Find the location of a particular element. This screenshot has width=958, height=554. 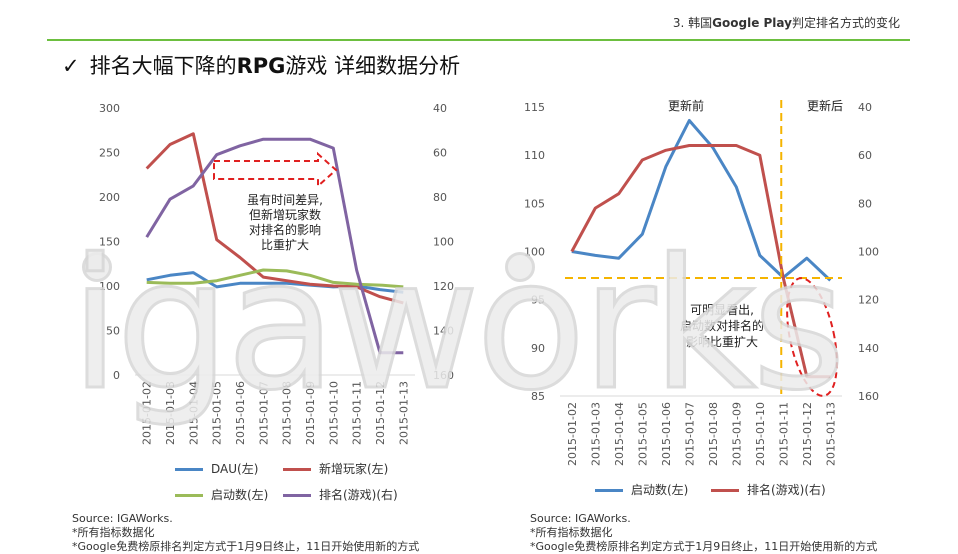

legend-item-launches: 启动数(左) is located at coordinates (221, 494).